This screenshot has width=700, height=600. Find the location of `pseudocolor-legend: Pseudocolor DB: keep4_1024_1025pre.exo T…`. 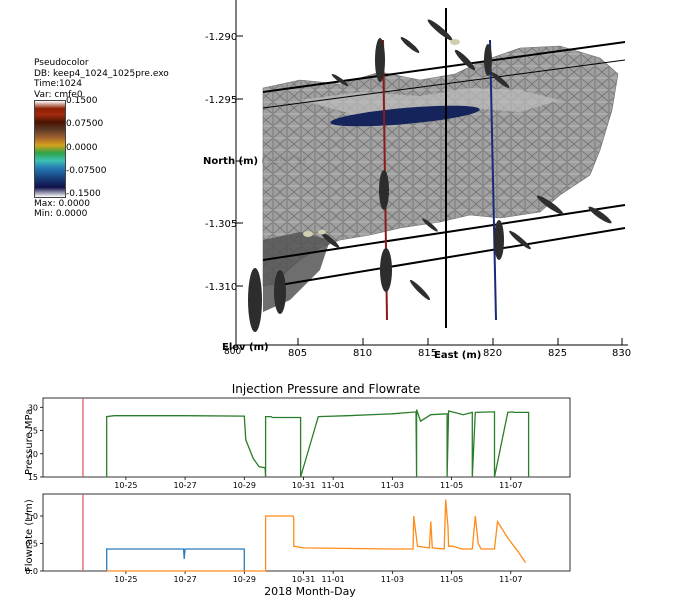

pseudocolor-legend: Pseudocolor DB: keep4_1024_1025pre.exo T… is located at coordinates (109, 79).